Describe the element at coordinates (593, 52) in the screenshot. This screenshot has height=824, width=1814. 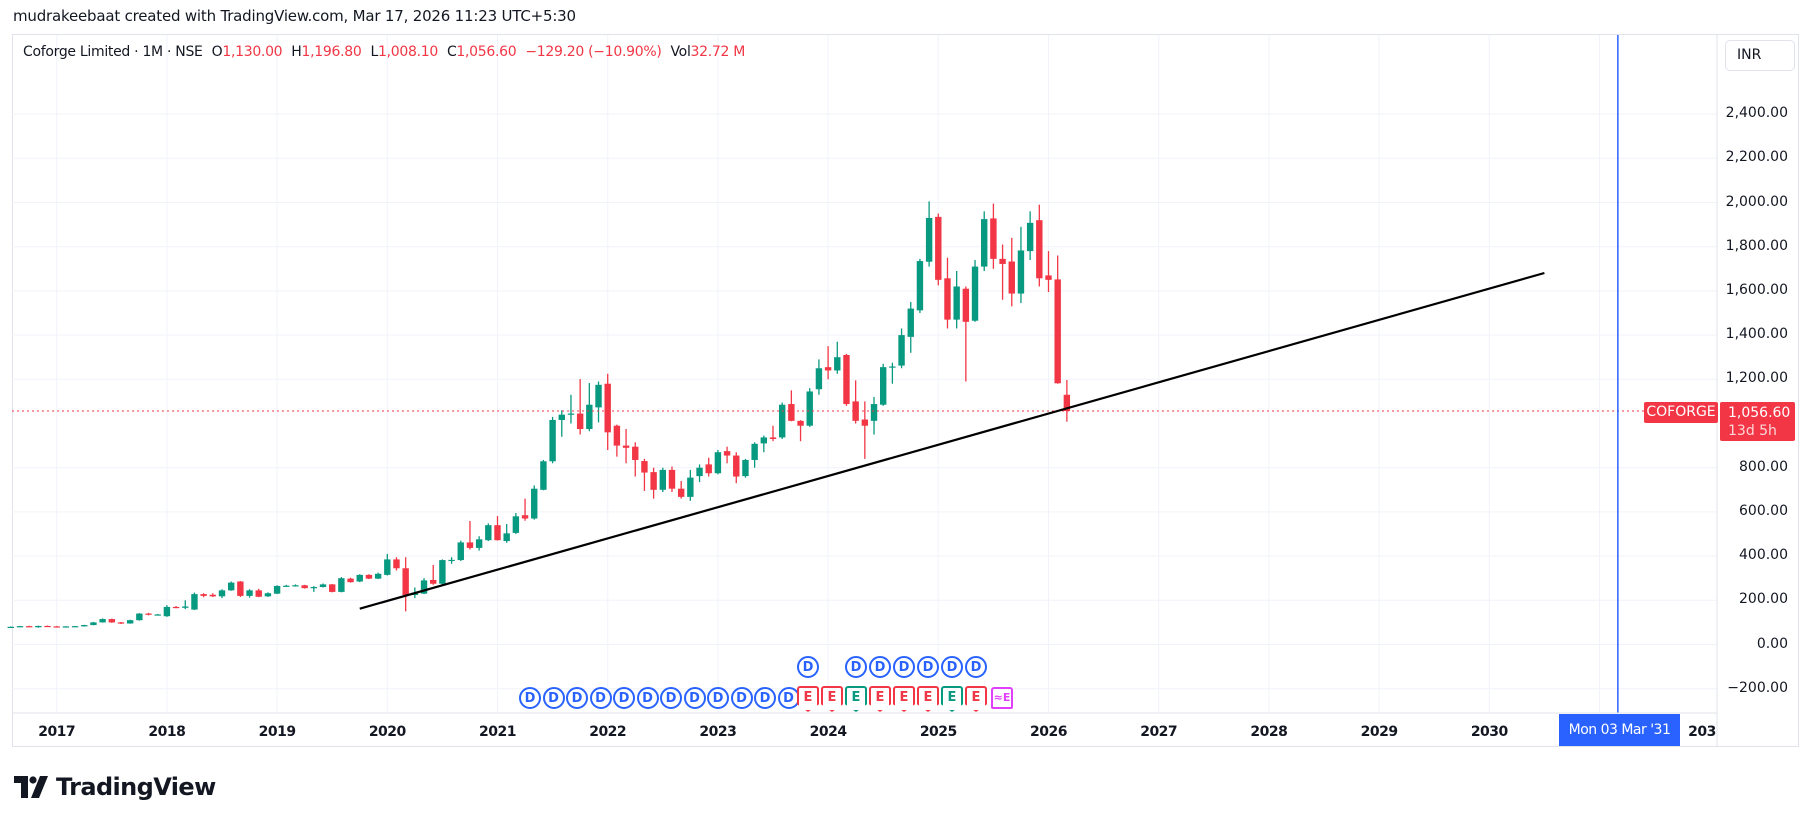
I see `change-value: −129.20 (−10.90%)` at that location.